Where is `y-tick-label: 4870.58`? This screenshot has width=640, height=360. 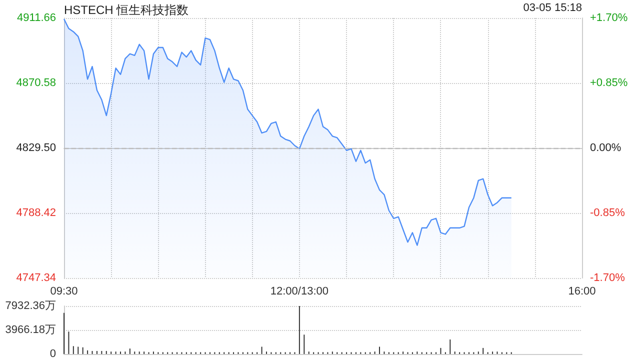 y-tick-label: 4870.58 is located at coordinates (36, 83).